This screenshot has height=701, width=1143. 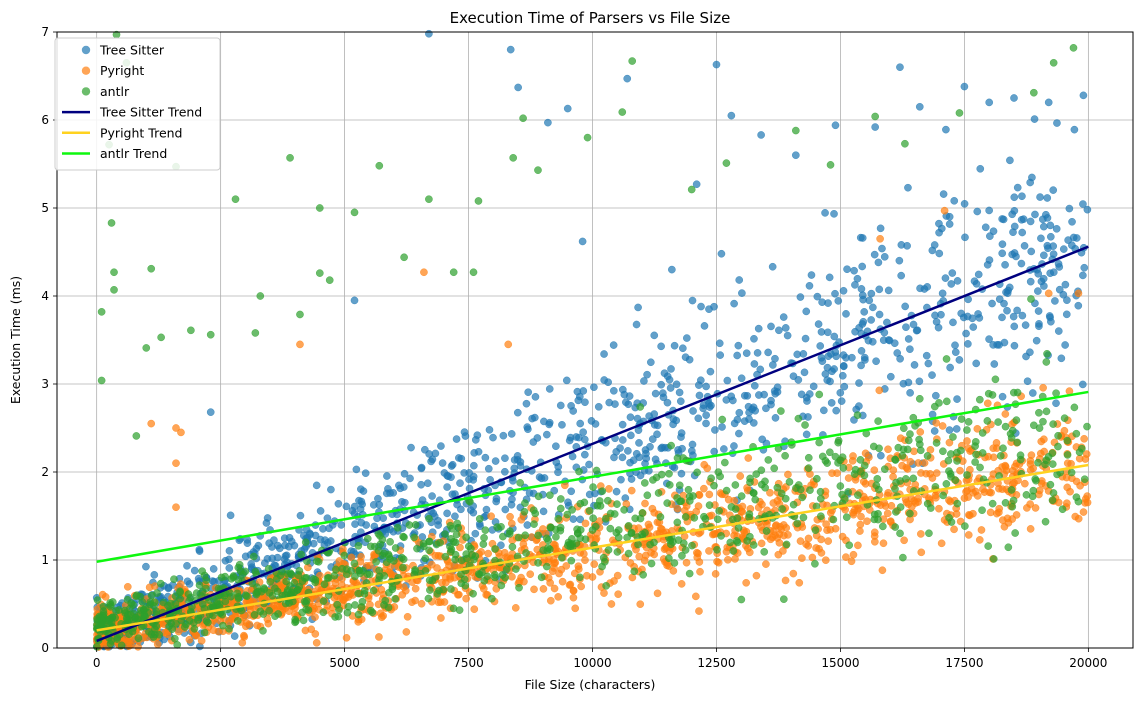 What do you see at coordinates (45, 32) in the screenshot?
I see `y-tick-label: 7` at bounding box center [45, 32].